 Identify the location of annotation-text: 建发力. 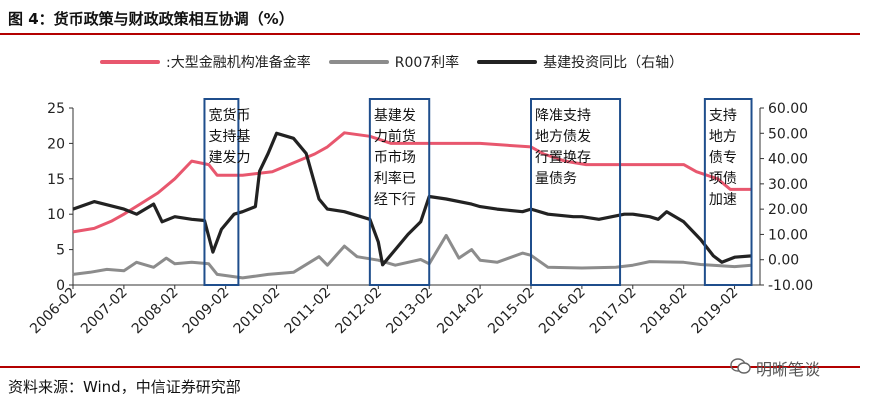
(229, 158).